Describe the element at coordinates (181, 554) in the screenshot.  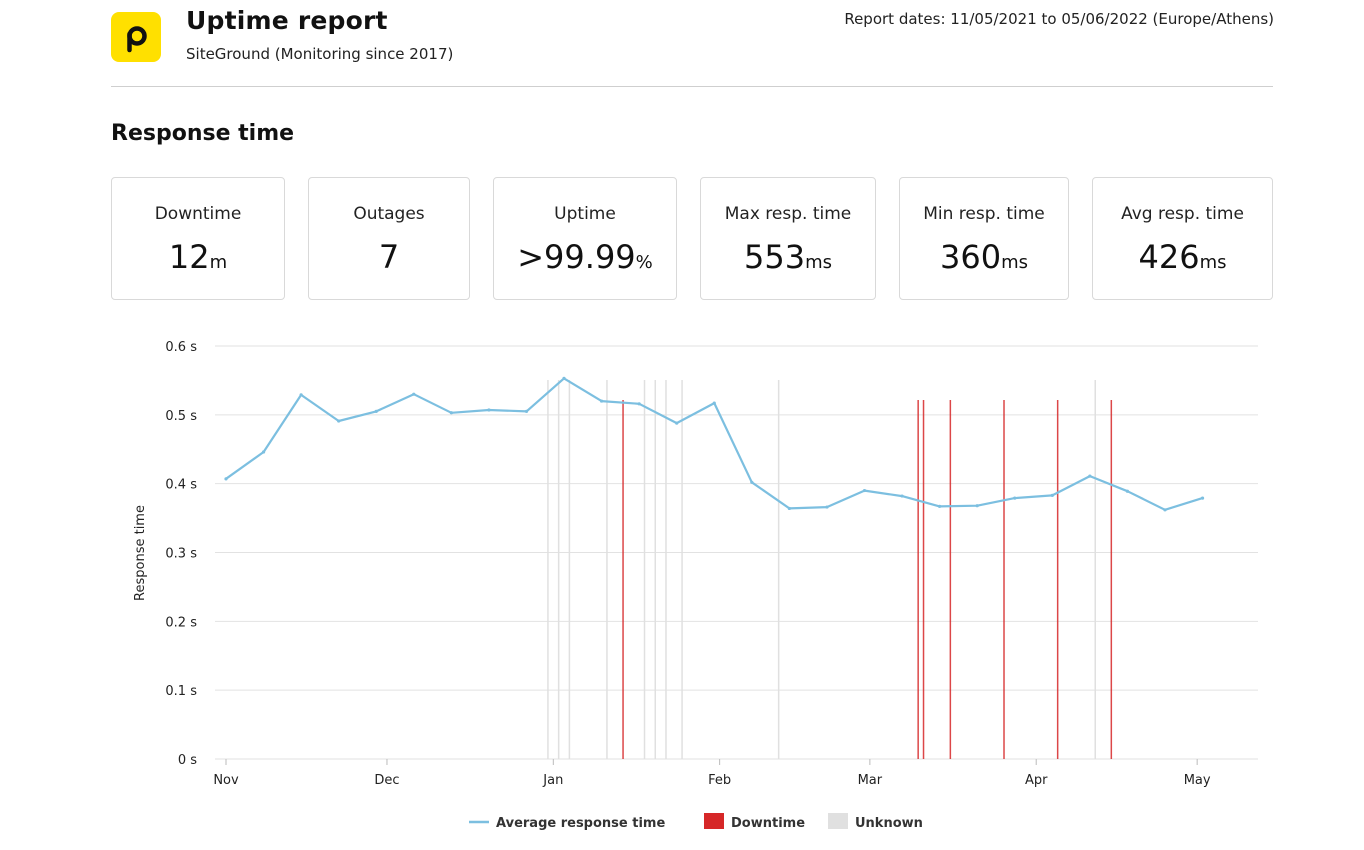
I see `y-tick-label: 0.3 s` at that location.